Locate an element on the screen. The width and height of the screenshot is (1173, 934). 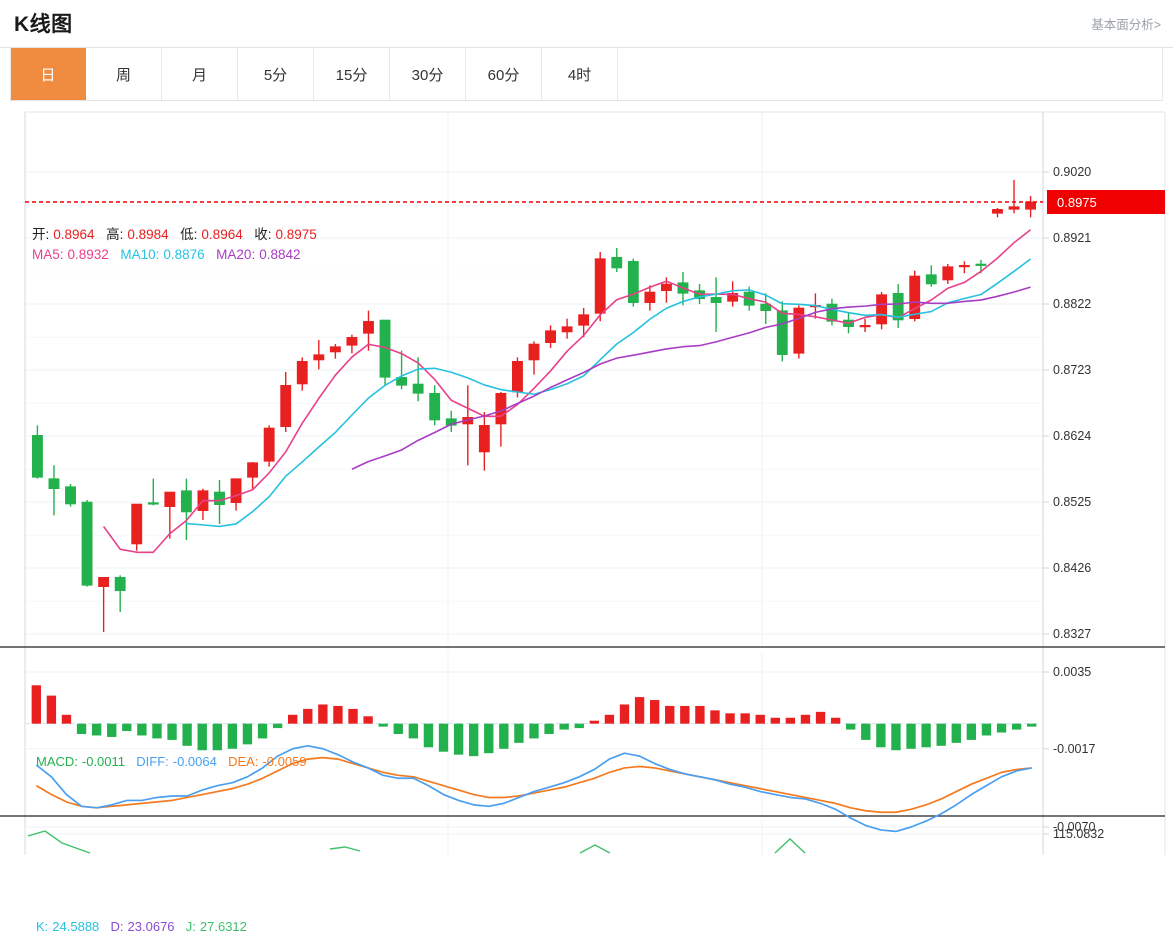
tabbar-filler is located at coordinates (890, 74).